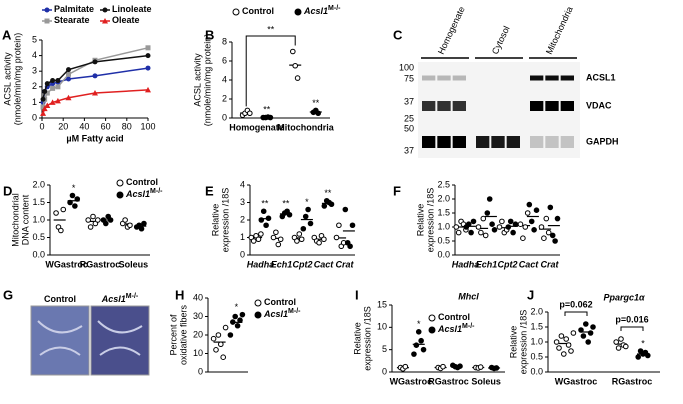  Describe the element at coordinates (34, 86) in the screenshot. I see `y-tick-label: 2` at that location.